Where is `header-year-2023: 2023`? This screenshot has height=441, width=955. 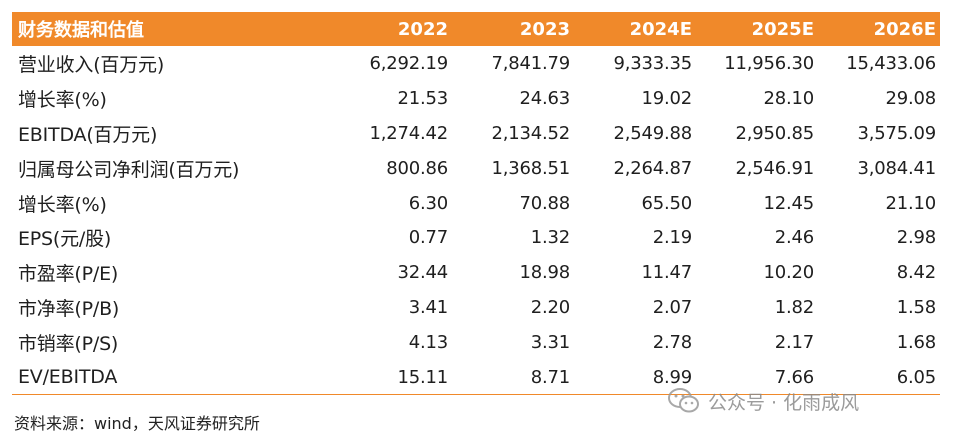
header-year-2023: 2023 is located at coordinates (544, 29).